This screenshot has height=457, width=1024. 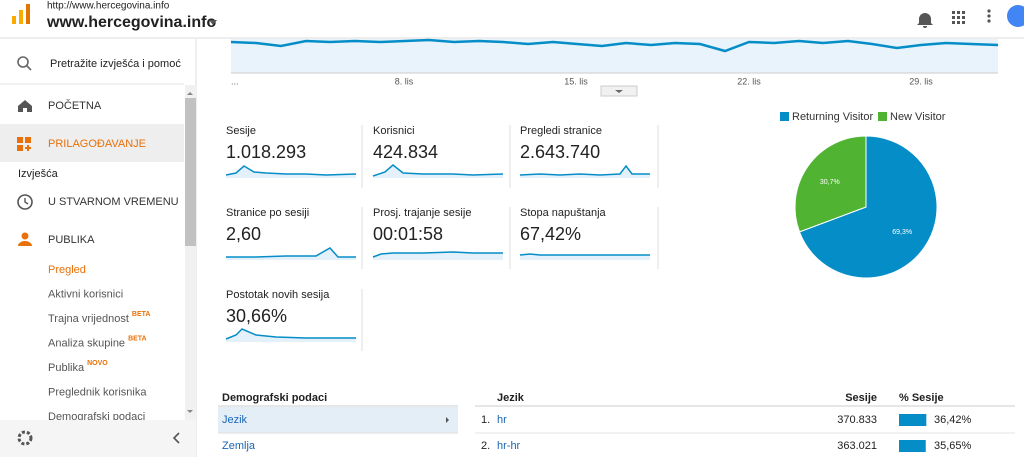 What do you see at coordinates (394, 131) in the screenshot?
I see `metric-label: Korisnici` at bounding box center [394, 131].